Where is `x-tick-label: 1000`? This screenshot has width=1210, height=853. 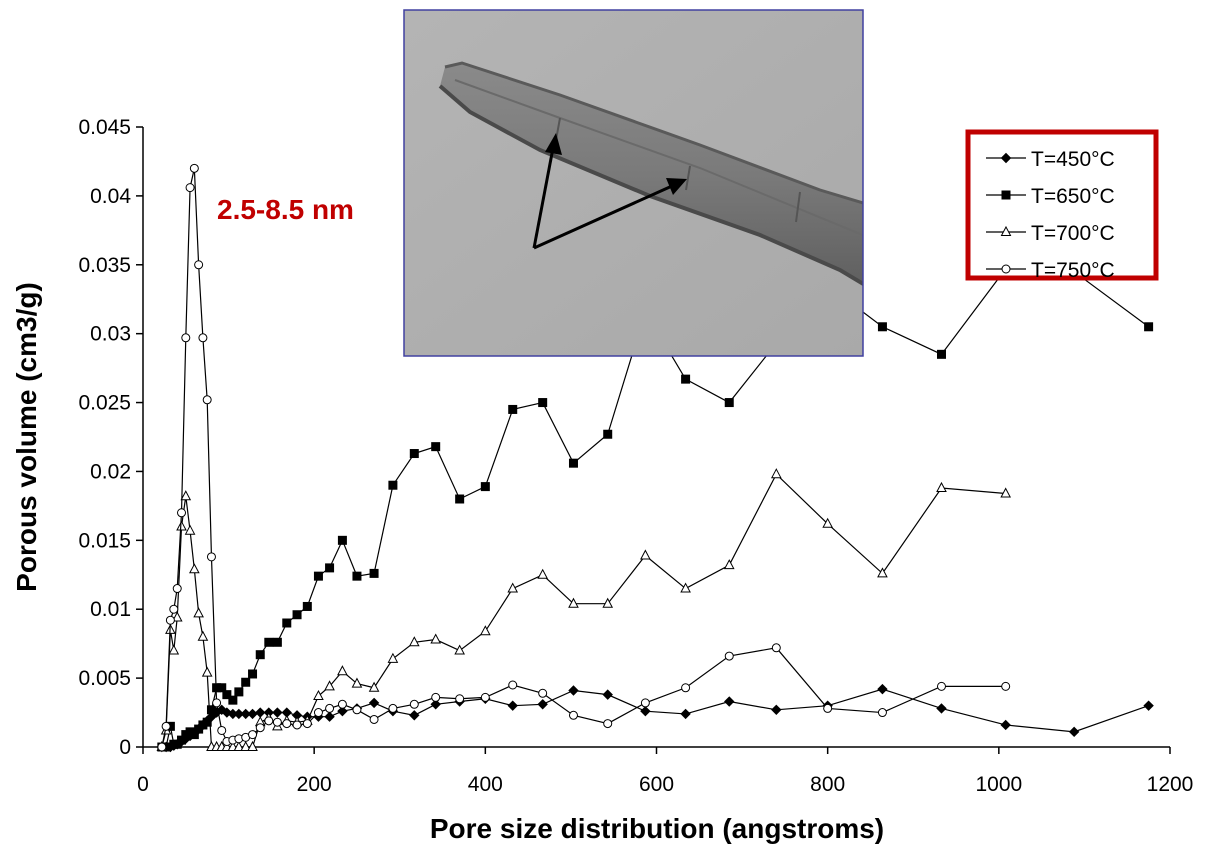
x-tick-label: 1000 is located at coordinates (998, 784).